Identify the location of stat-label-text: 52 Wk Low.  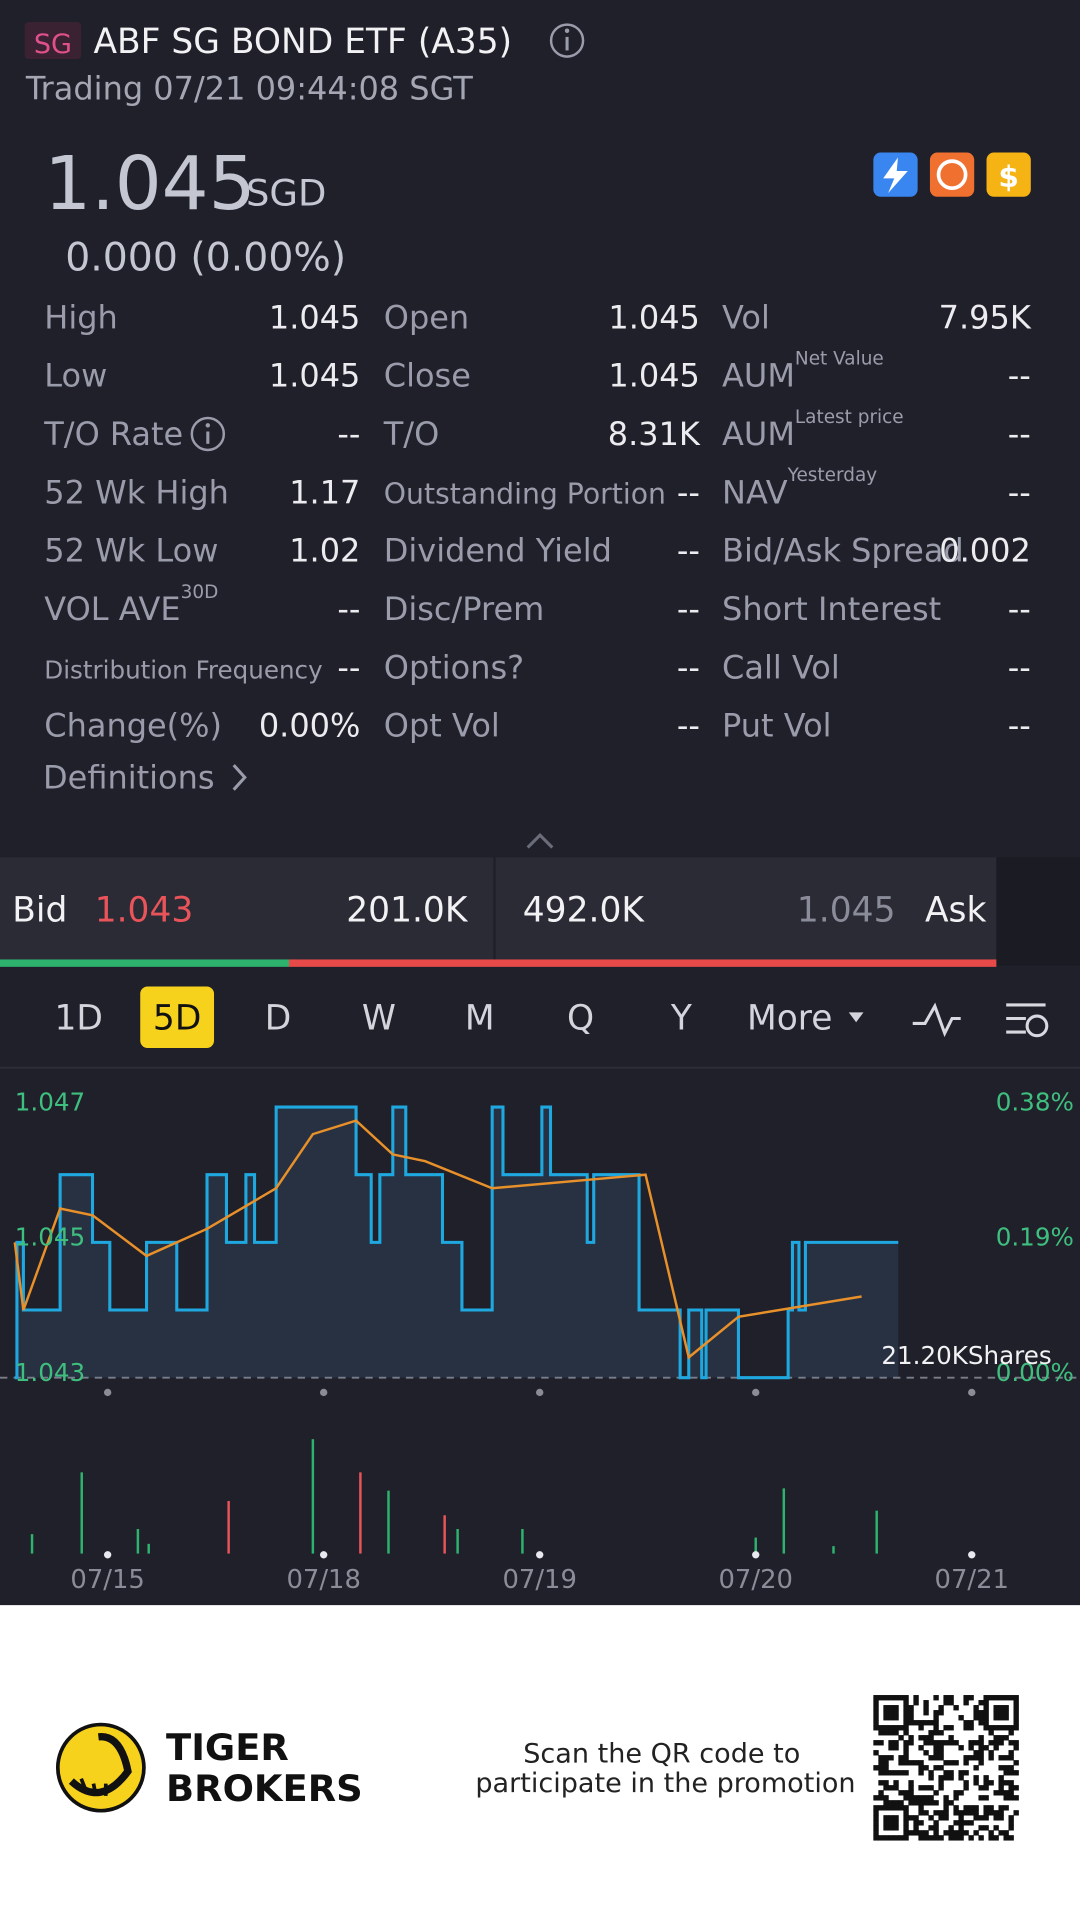
(131, 551).